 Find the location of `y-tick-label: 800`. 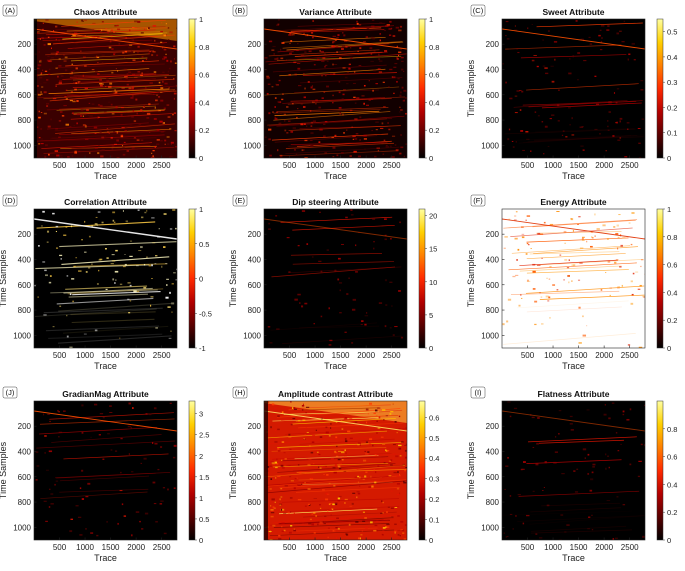

y-tick-label: 800 is located at coordinates (255, 310).